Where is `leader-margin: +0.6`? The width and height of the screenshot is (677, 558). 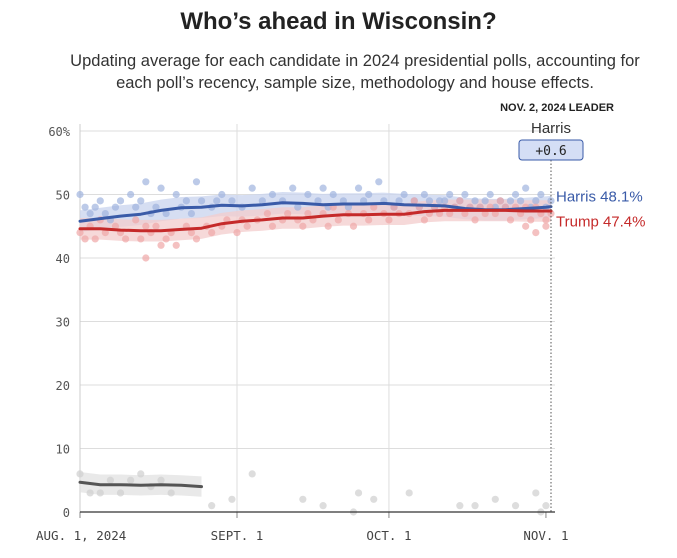
leader-margin: +0.6 is located at coordinates (550, 151).